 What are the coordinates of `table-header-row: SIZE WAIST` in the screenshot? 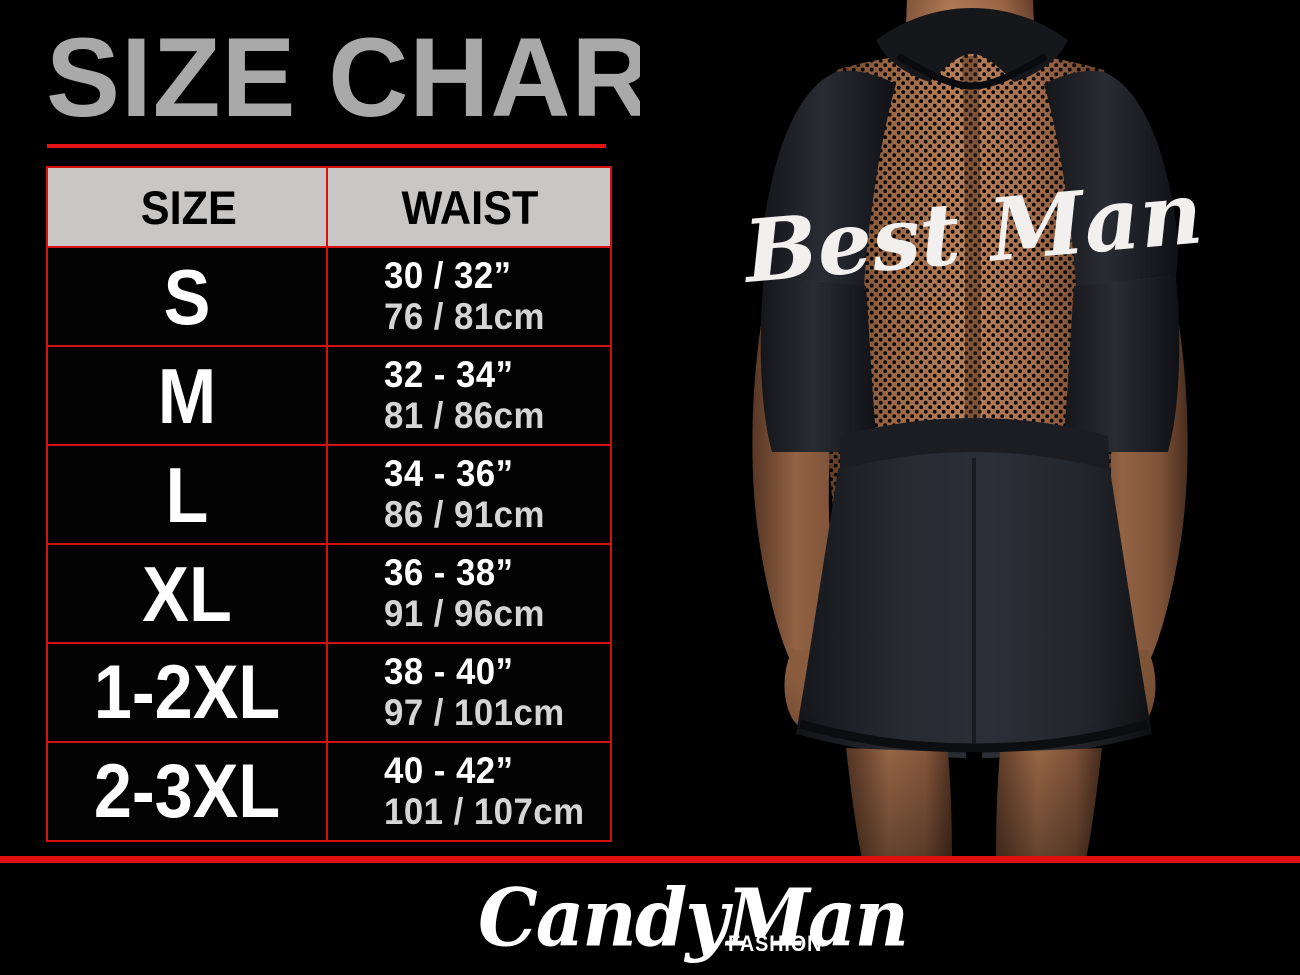 It's located at (329, 207).